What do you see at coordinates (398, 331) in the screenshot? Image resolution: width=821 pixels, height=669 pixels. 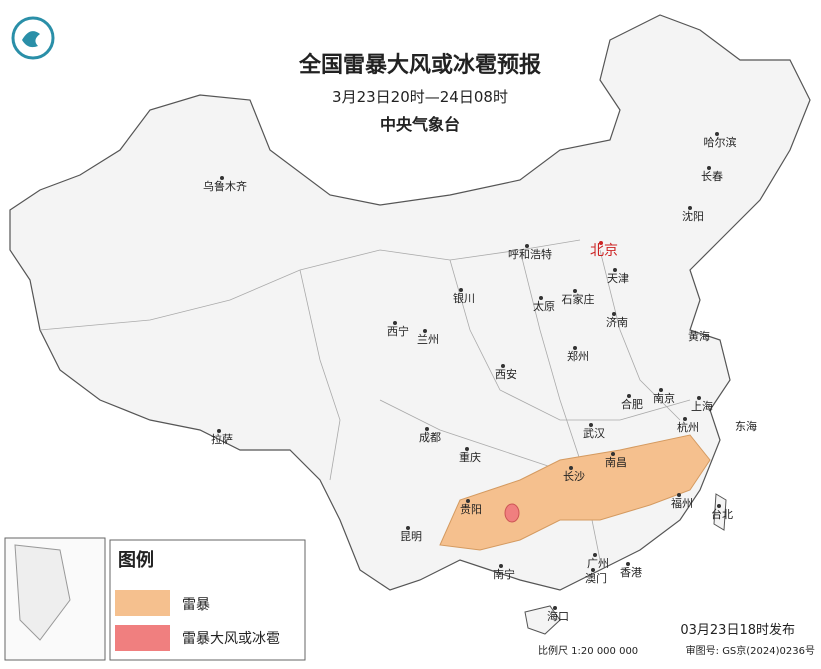 I see `city-label: 西宁` at bounding box center [398, 331].